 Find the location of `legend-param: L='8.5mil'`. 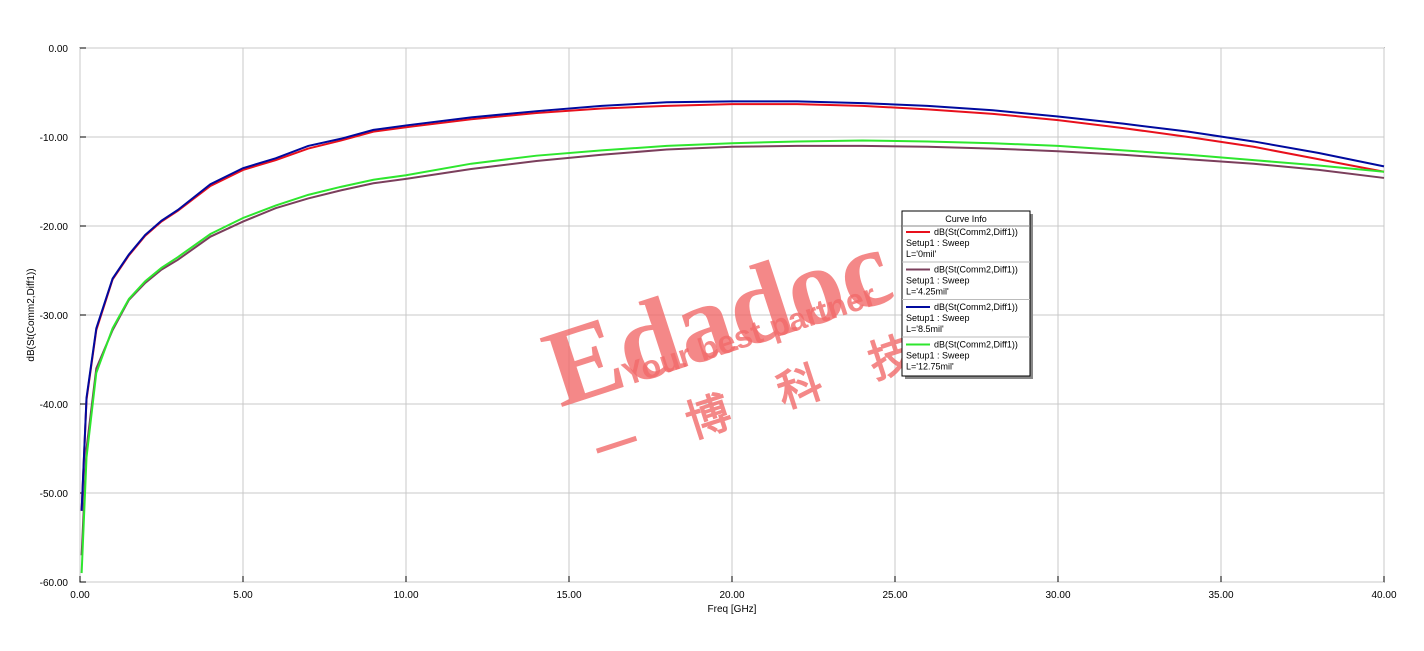

legend-param: L='8.5mil' is located at coordinates (925, 329).